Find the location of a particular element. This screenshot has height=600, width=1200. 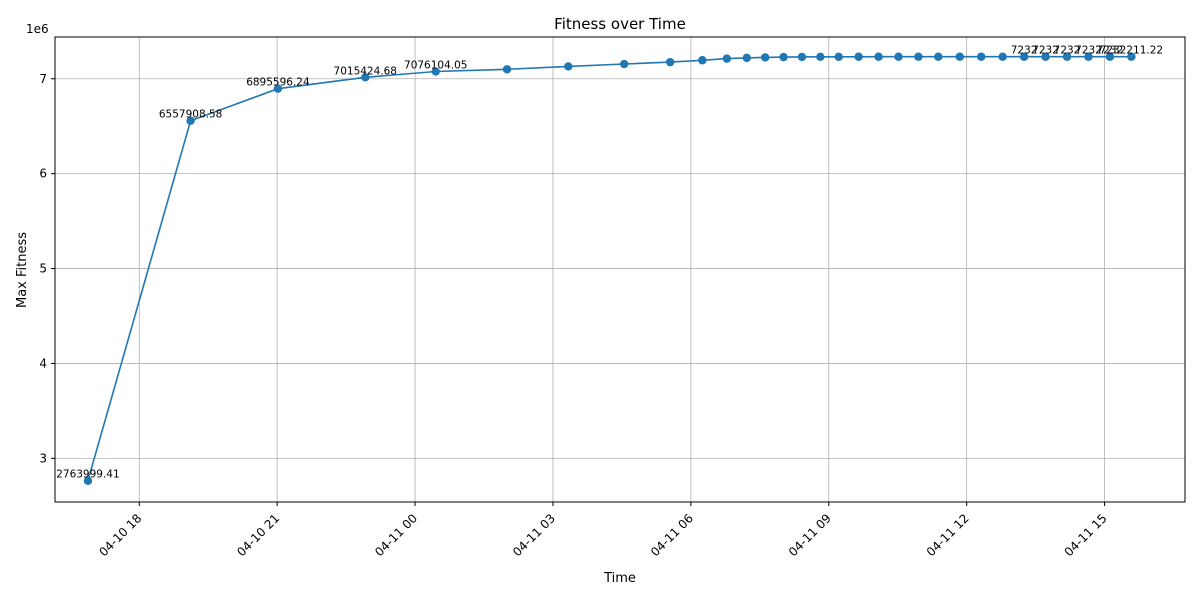

y-axis-label: Max Fitness is located at coordinates (22, 270).